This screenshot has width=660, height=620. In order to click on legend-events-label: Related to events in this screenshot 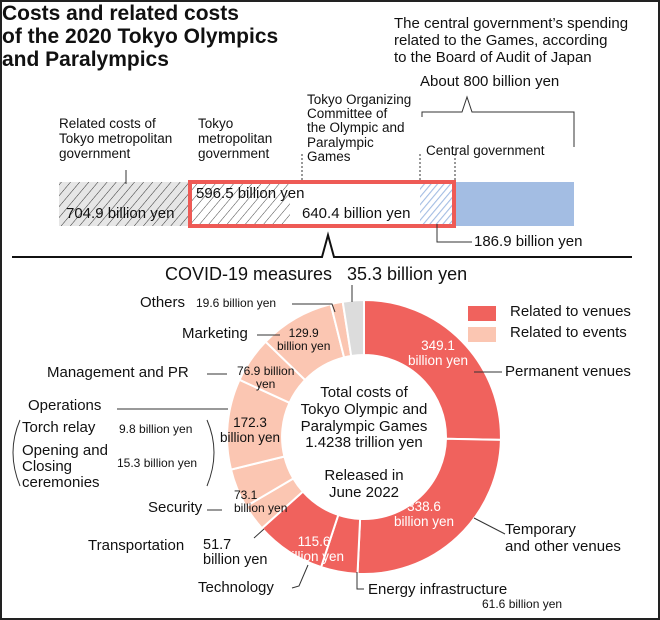, I will do `click(568, 332)`.